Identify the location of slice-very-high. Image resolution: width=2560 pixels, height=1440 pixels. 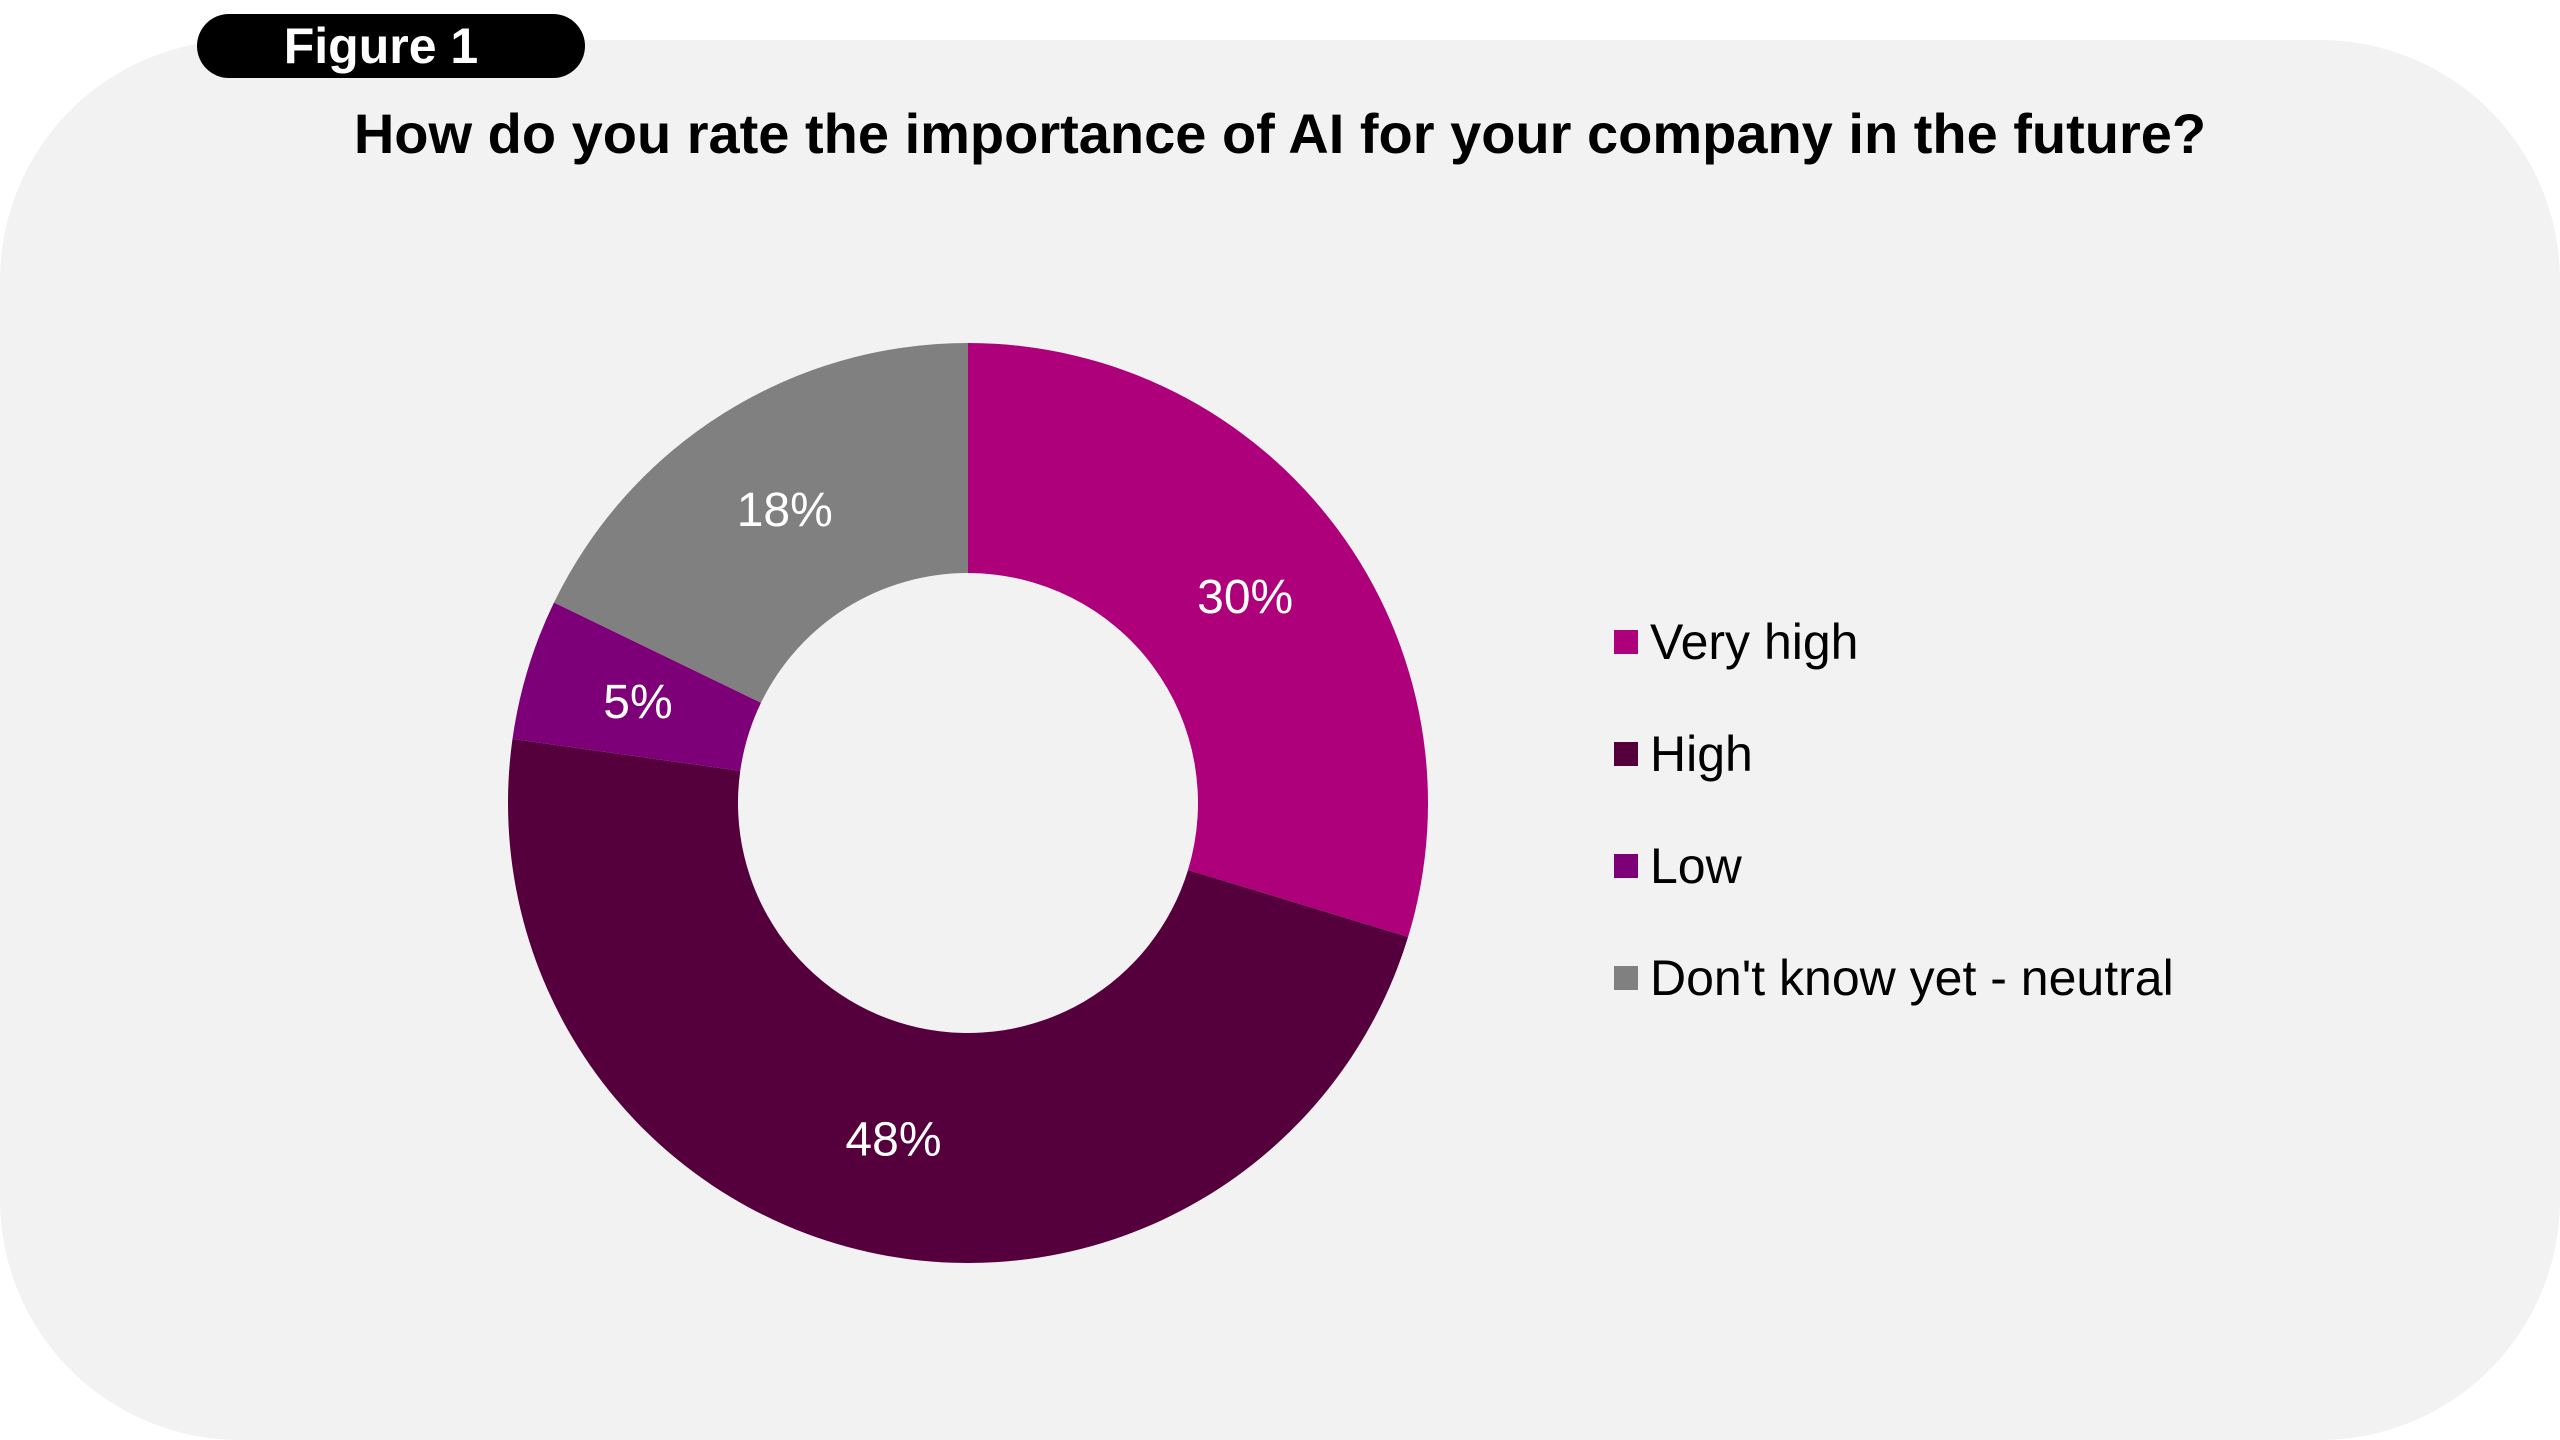
(1198, 640).